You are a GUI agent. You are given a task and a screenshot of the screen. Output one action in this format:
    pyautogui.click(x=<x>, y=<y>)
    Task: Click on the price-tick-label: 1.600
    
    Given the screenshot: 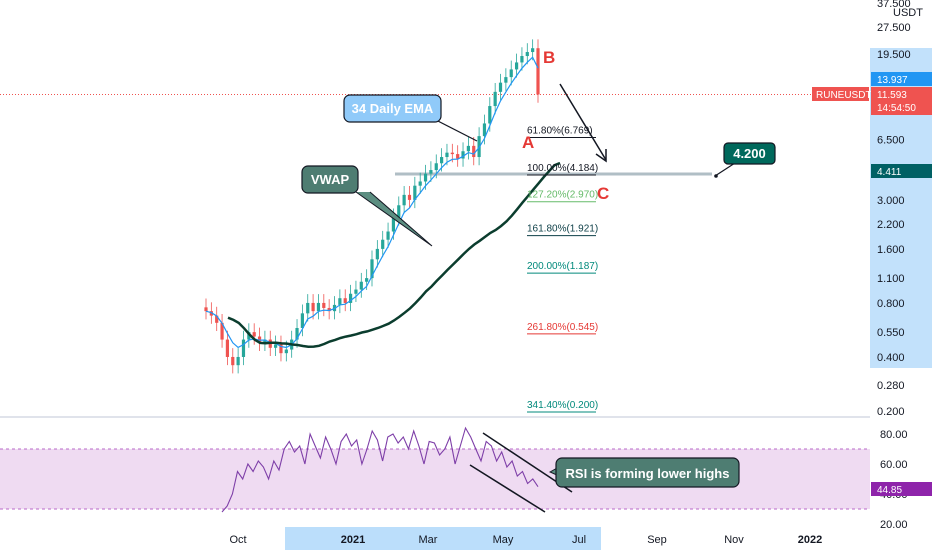 What is the action you would take?
    pyautogui.click(x=891, y=250)
    